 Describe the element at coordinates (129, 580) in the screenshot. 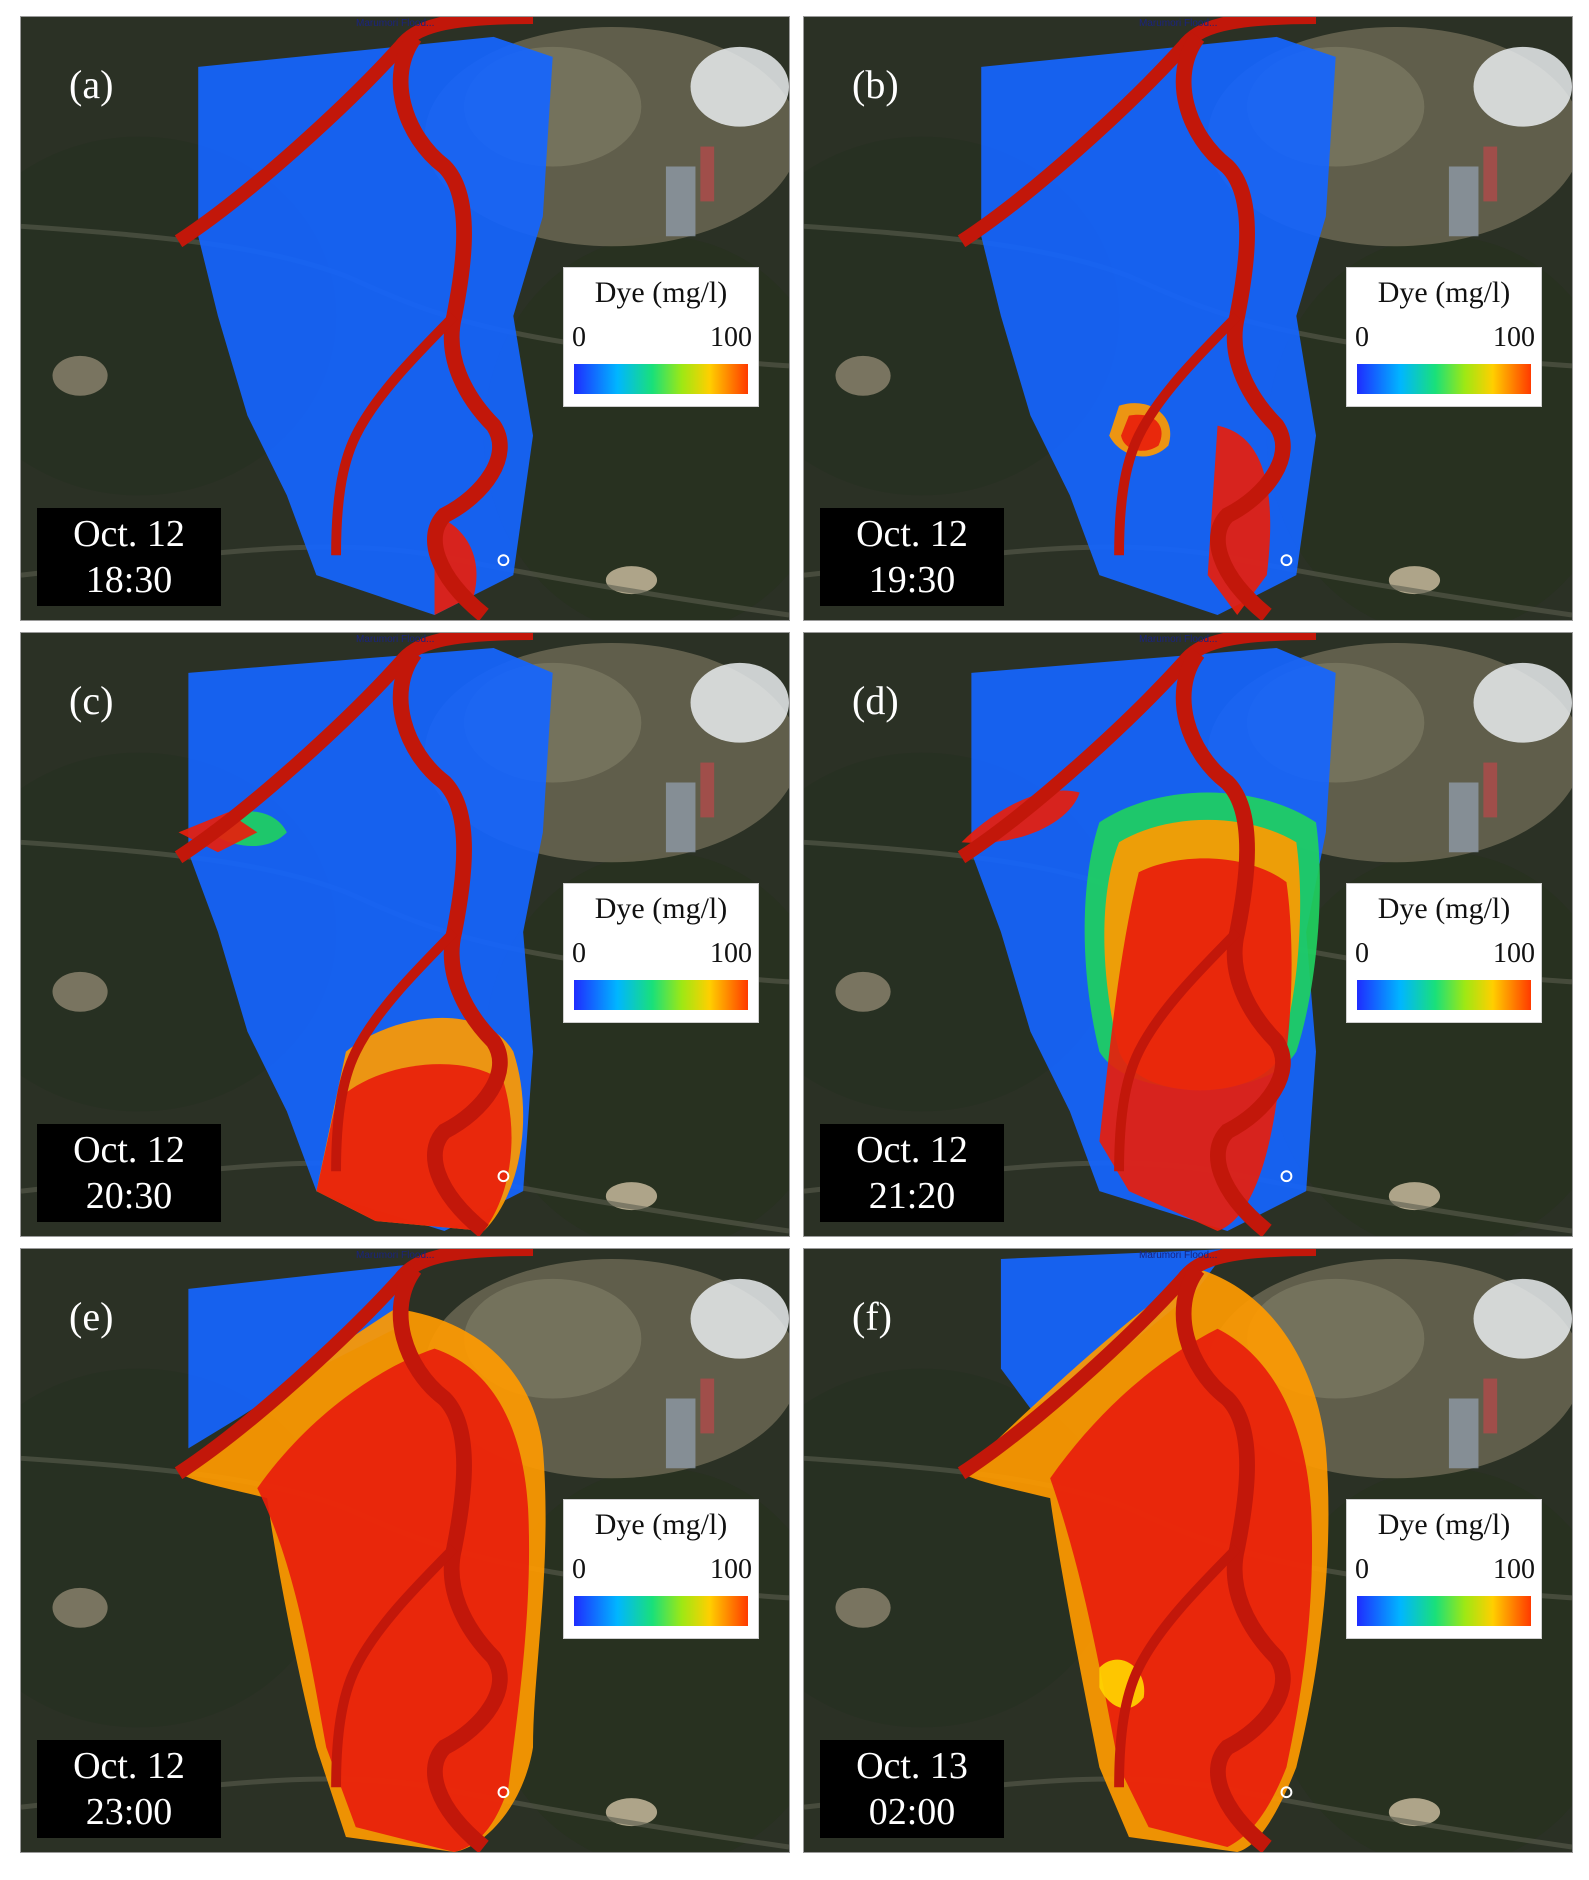

I see `timestamp-time: 18:30` at that location.